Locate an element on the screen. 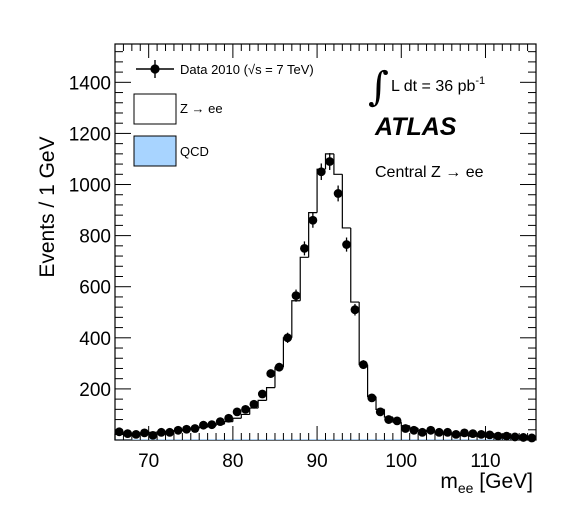 The width and height of the screenshot is (566, 528). y-tick-label: 1400 is located at coordinates (90, 83).